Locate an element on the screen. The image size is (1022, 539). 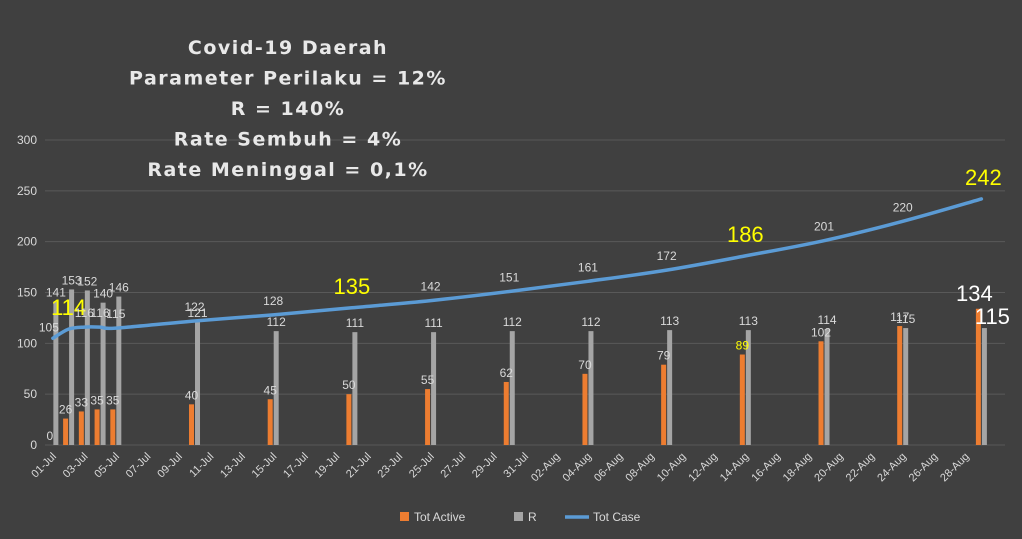
r-data-label: 146 is located at coordinates (119, 288).